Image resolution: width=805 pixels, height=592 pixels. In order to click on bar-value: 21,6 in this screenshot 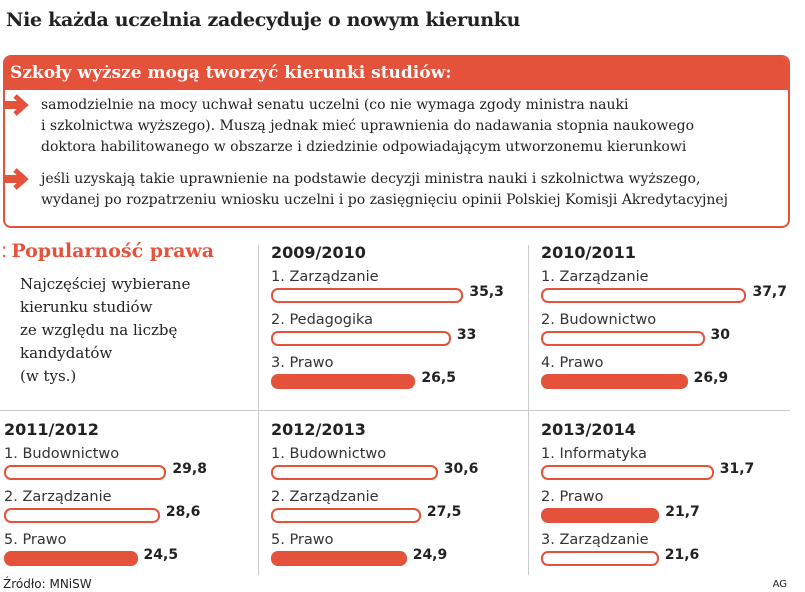, I will do `click(682, 555)`.